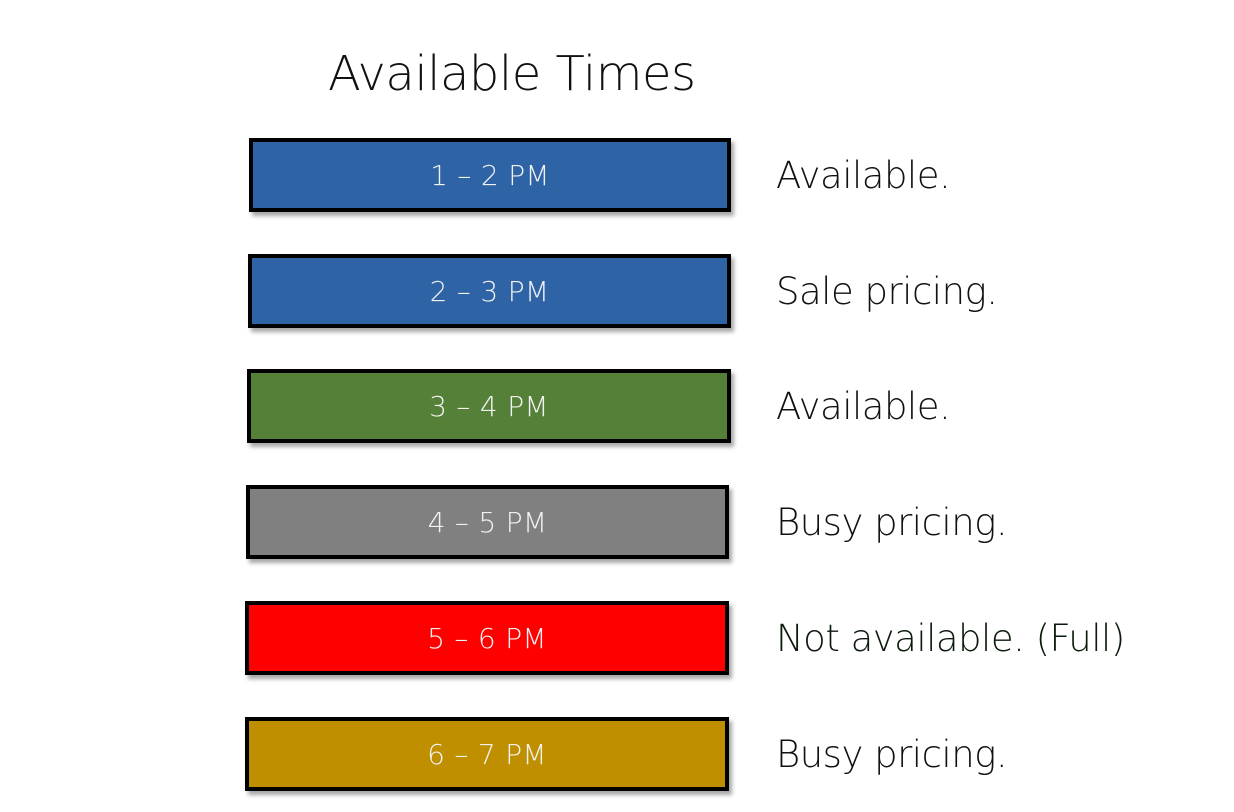  Describe the element at coordinates (950, 638) in the screenshot. I see `time-slot-status: Not available. (Full)` at that location.